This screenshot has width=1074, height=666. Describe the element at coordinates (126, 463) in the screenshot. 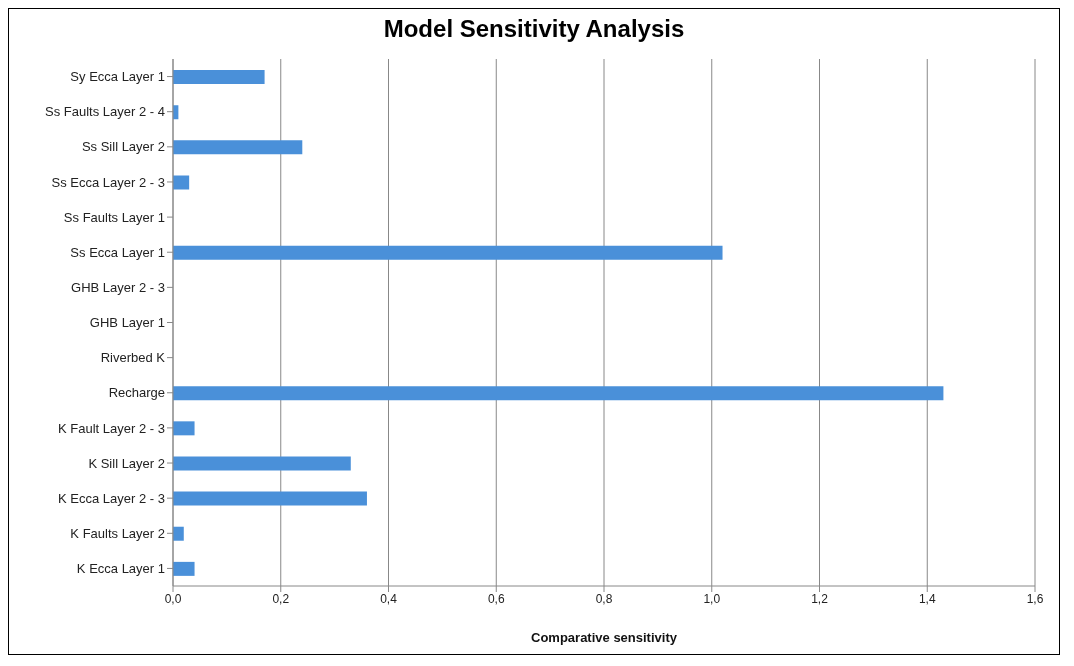

I see `y-tick-label: K Sill Layer 2` at that location.